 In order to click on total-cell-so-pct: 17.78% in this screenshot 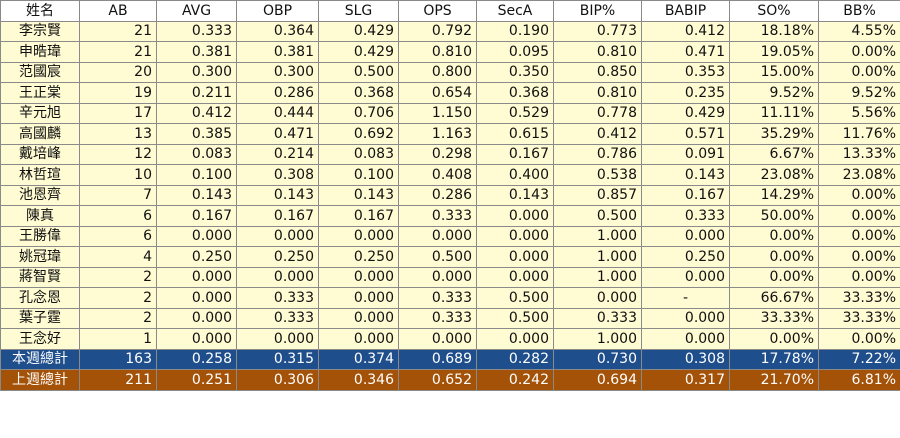, I will do `click(774, 359)`.